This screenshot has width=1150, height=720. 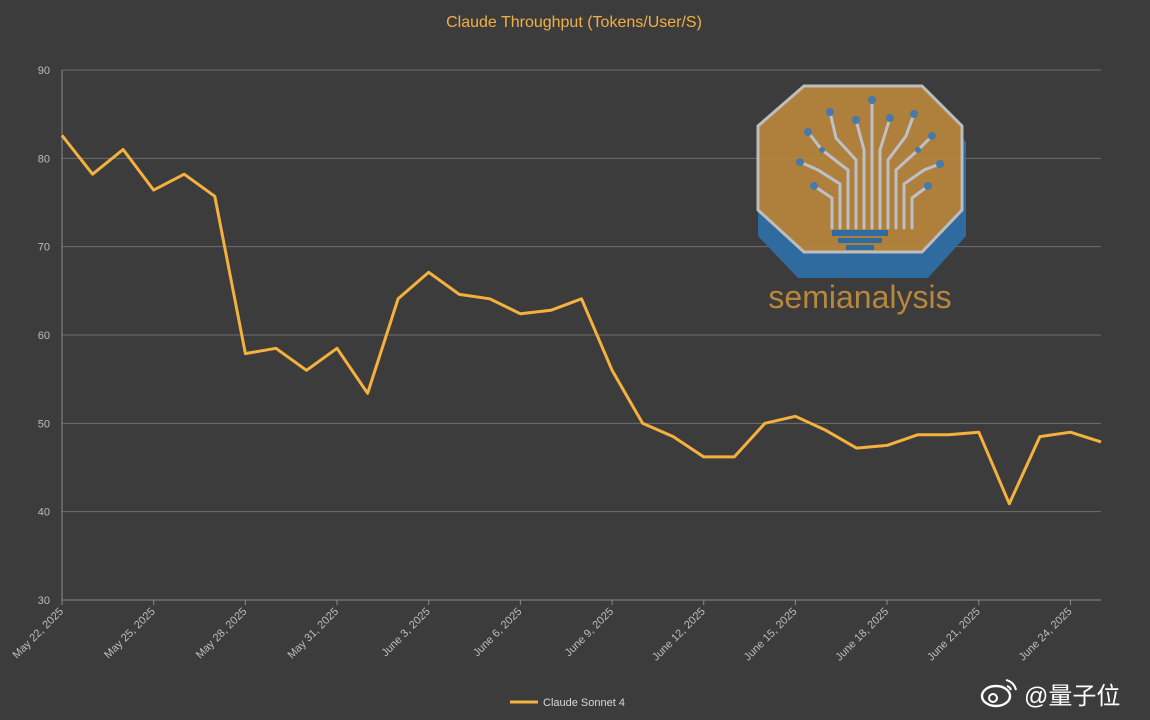 I want to click on x-tick-label: June 6, 2025, so click(x=497, y=632).